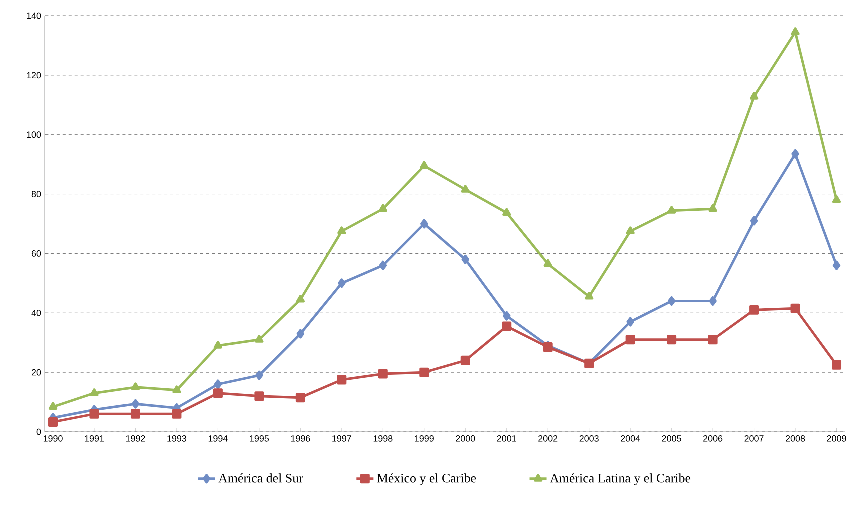 This screenshot has height=512, width=861. What do you see at coordinates (672, 439) in the screenshot?
I see `x-tick-label: 2005` at bounding box center [672, 439].